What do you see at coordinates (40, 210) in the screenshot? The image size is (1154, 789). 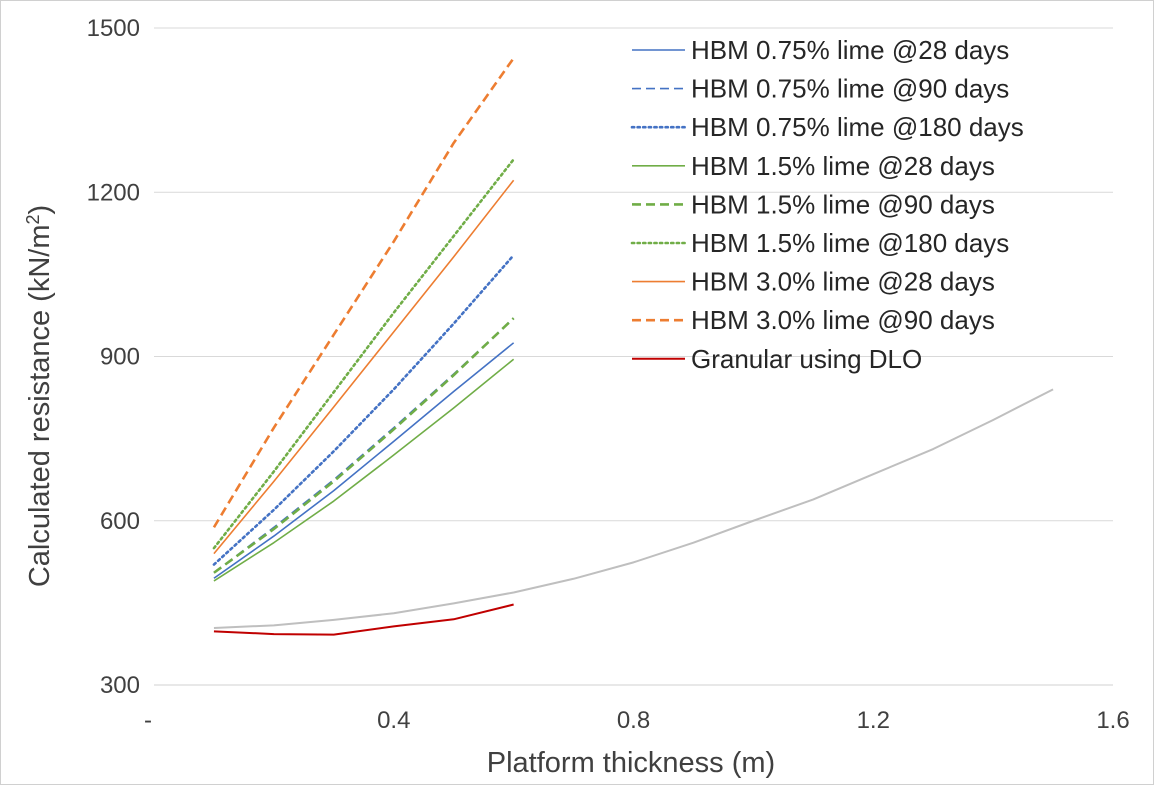 I see `y-axis-title-suffix: )` at bounding box center [40, 210].